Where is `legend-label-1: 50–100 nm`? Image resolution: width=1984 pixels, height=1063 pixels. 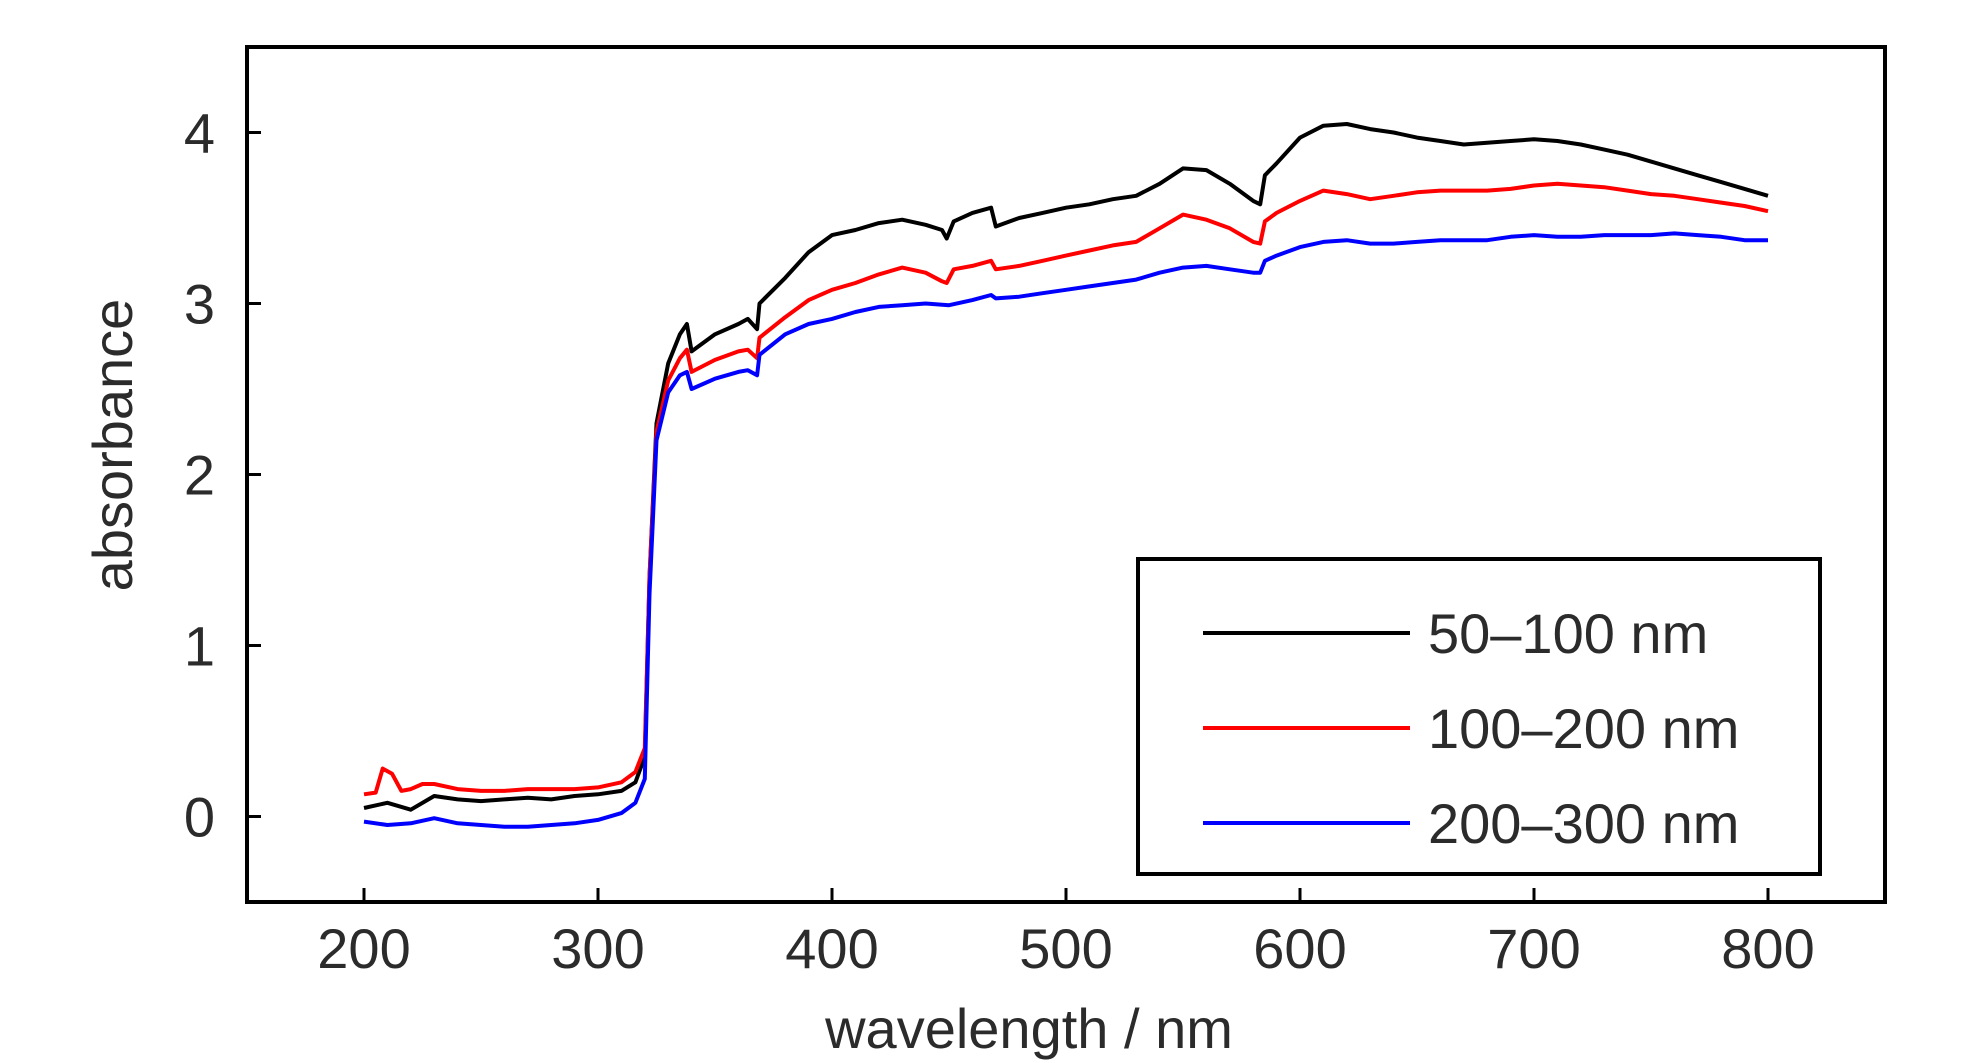 legend-label-1: 50–100 nm is located at coordinates (1568, 633).